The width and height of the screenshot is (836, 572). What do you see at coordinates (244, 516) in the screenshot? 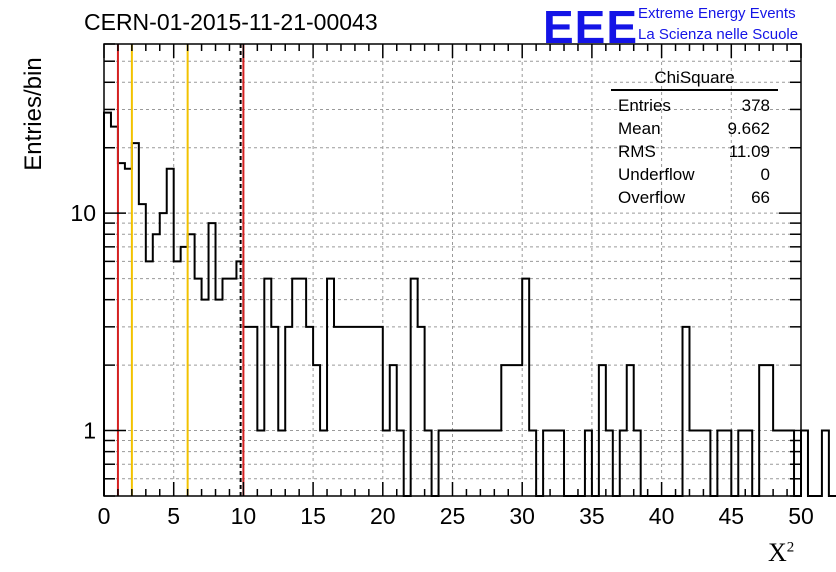
I see `x-tick-label: 10` at bounding box center [244, 516].